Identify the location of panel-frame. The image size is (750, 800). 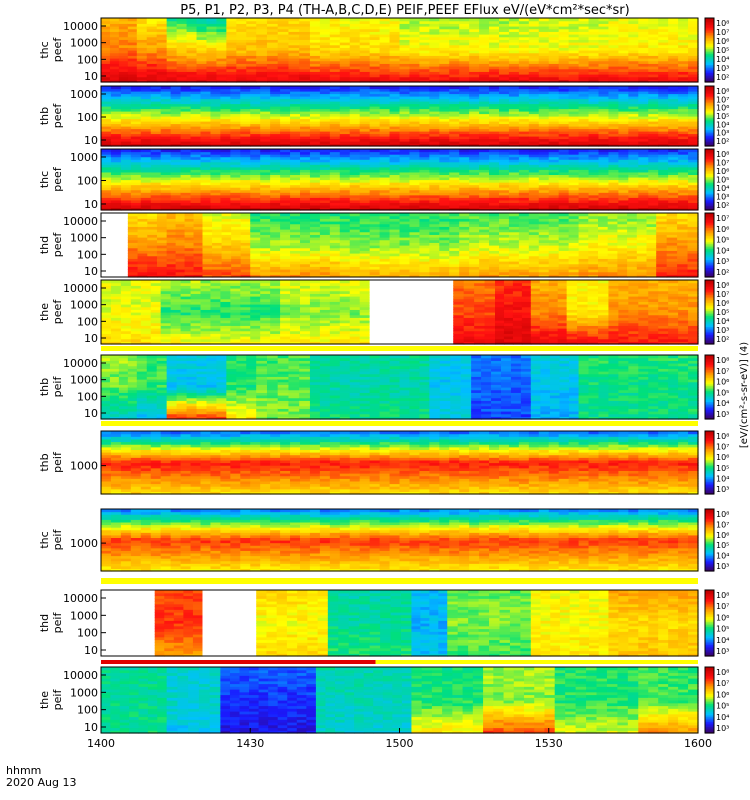
(399, 116).